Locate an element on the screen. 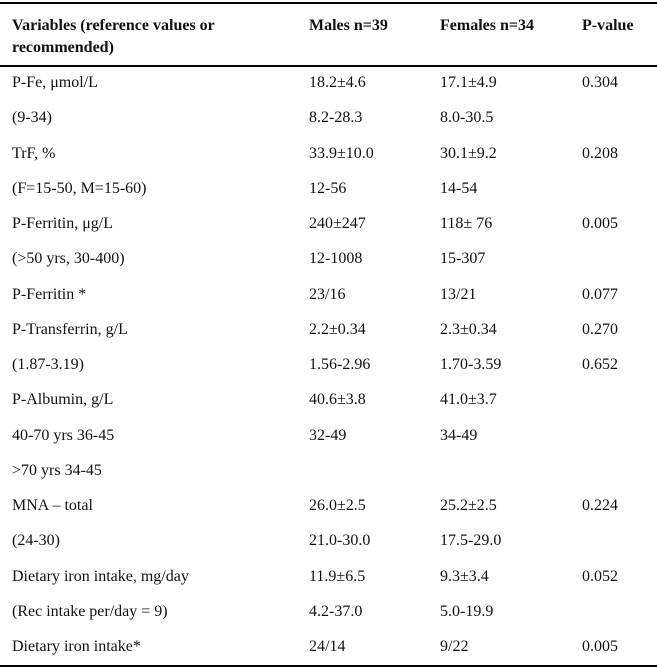 The width and height of the screenshot is (657, 669). cell-males: 24/14 is located at coordinates (327, 646).